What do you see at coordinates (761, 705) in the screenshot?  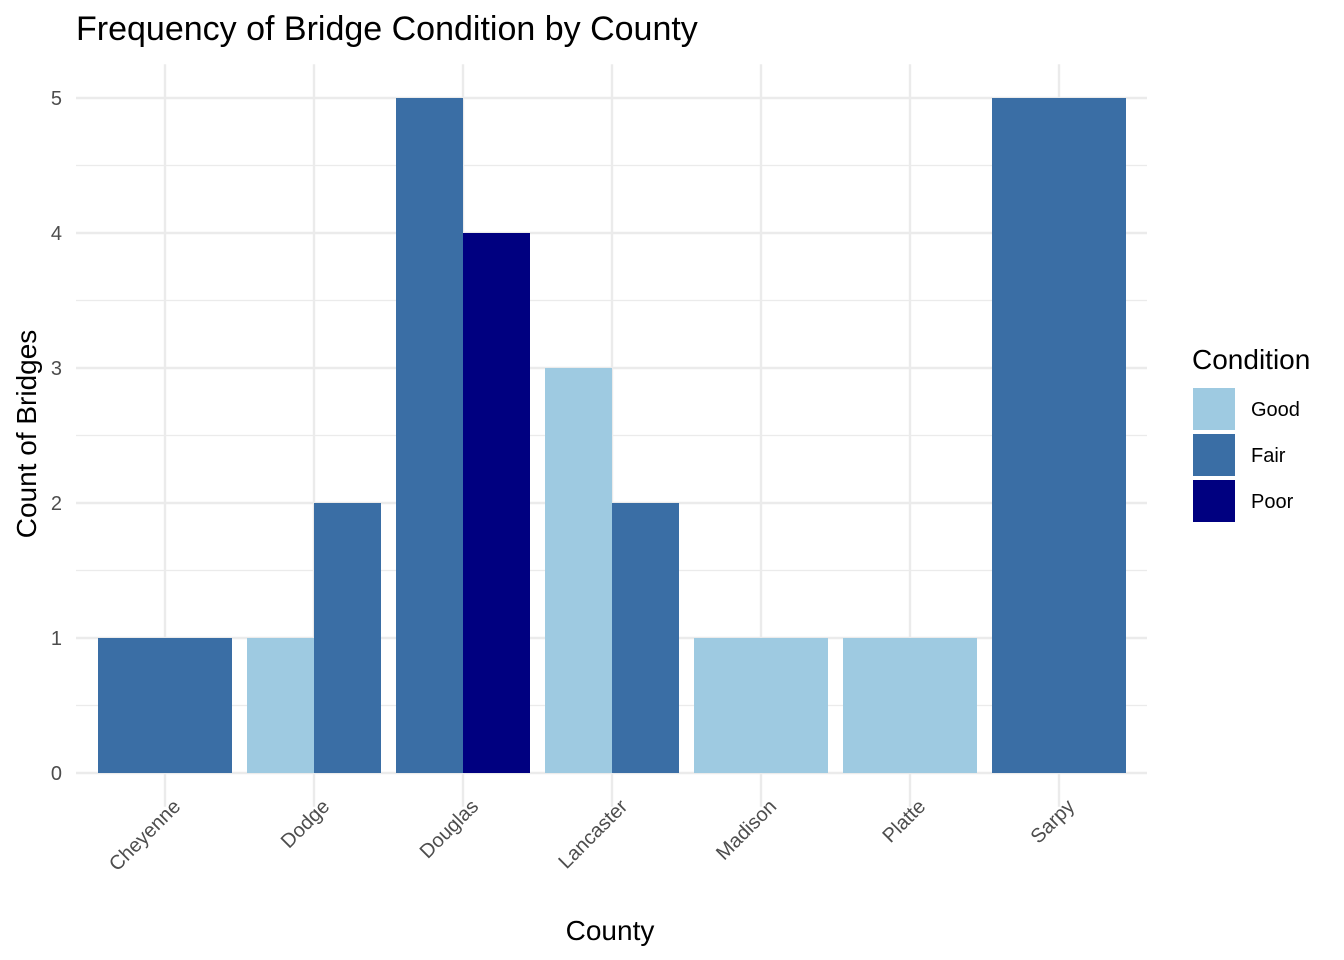 I see `bar-madison-good` at bounding box center [761, 705].